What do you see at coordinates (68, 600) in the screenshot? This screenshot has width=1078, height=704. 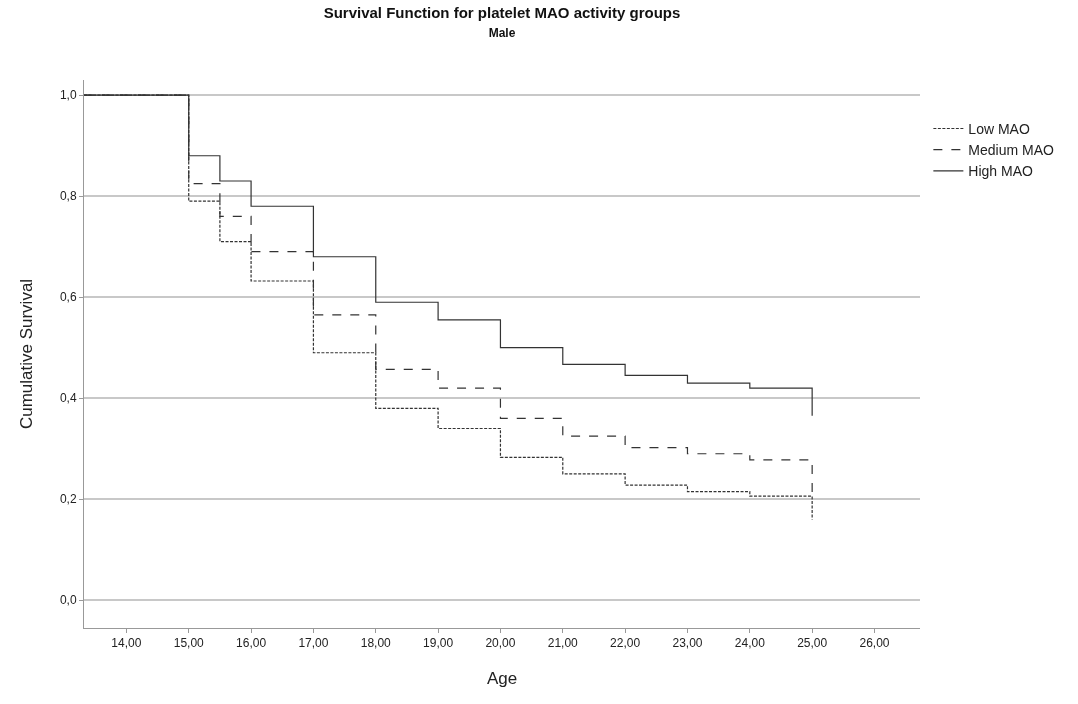 I see `y-tick-label: 0,0` at bounding box center [68, 600].